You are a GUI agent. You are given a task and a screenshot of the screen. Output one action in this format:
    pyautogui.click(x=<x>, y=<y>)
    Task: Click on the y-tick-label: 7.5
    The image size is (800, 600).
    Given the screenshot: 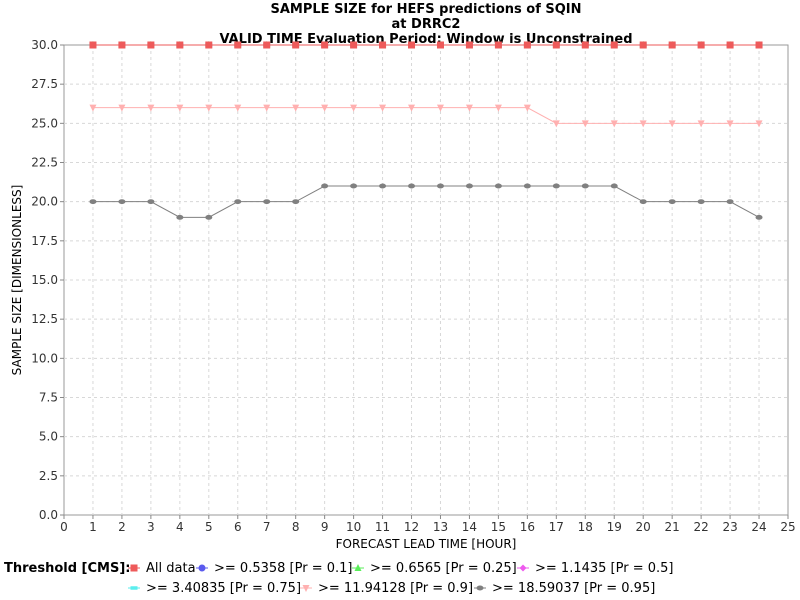 What is the action you would take?
    pyautogui.click(x=48, y=398)
    